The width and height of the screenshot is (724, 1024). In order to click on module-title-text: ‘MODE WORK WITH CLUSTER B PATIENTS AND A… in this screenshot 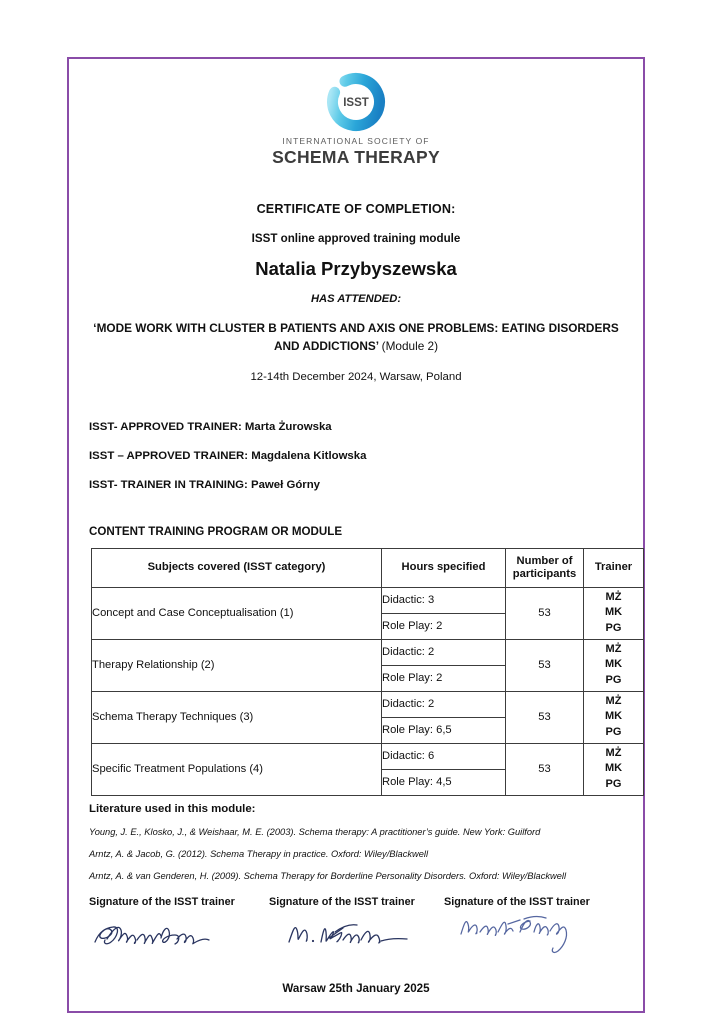, I will do `click(356, 337)`.